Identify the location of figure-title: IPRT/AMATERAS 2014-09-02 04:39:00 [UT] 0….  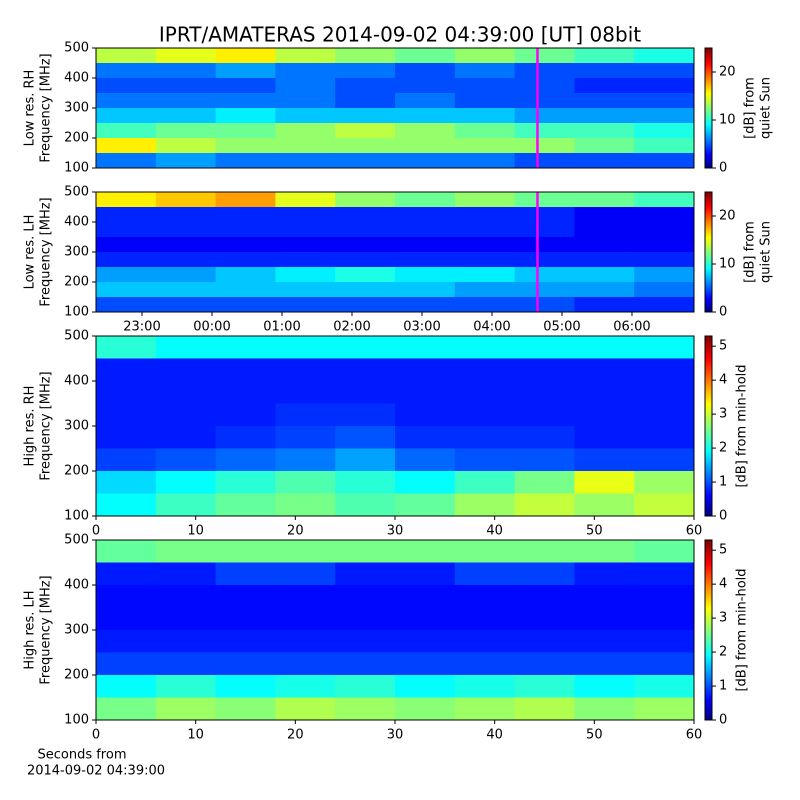
(400, 35).